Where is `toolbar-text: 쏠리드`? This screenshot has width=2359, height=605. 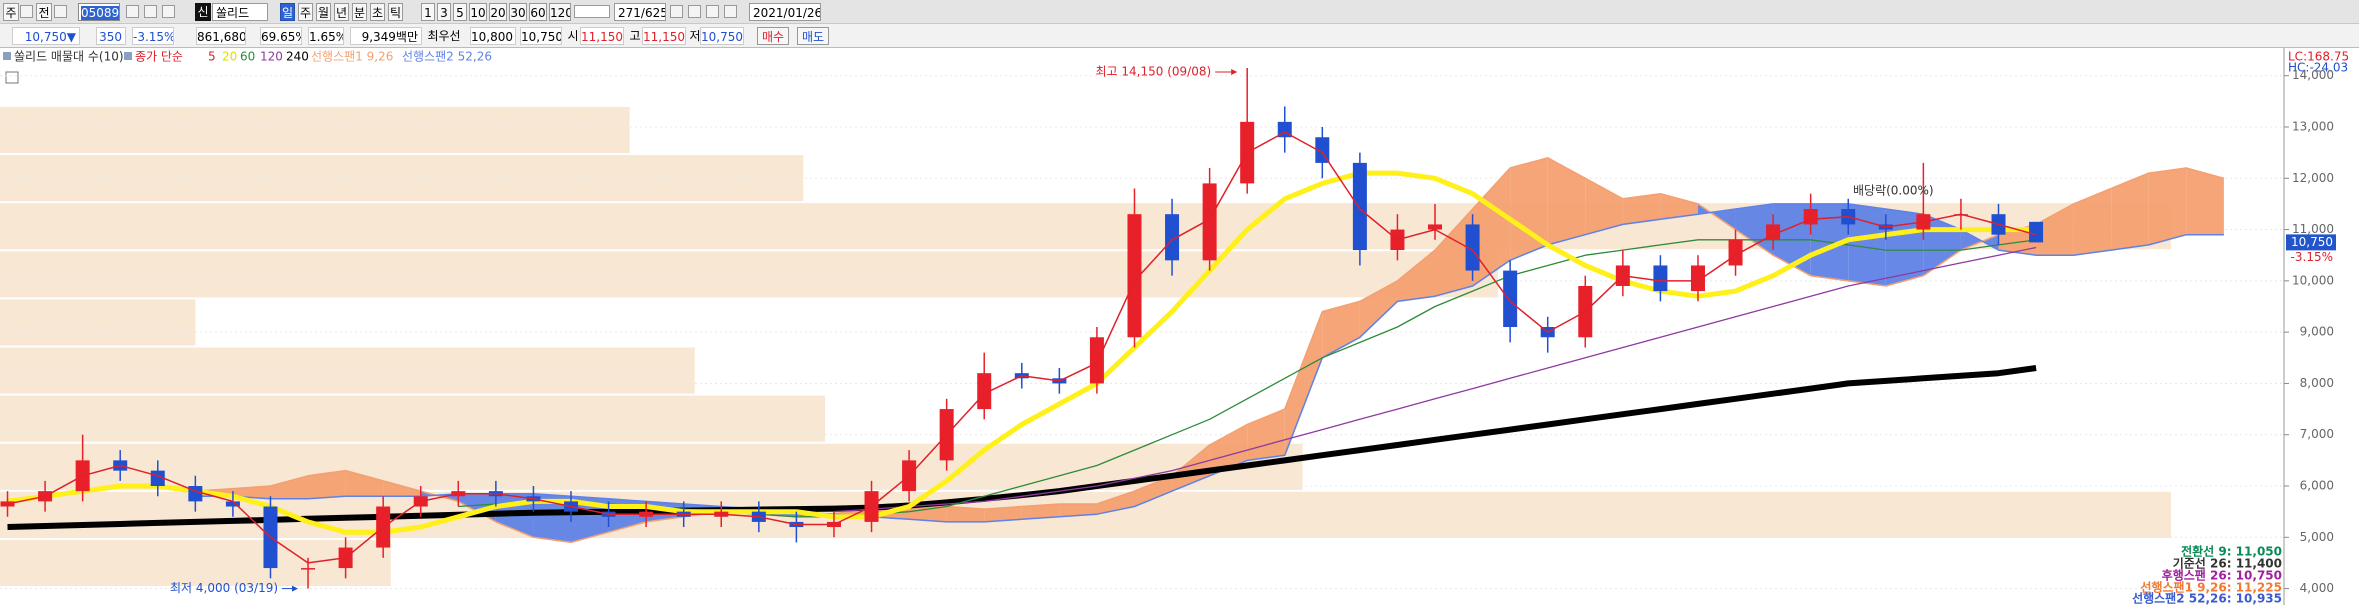 toolbar-text: 쏠리드 is located at coordinates (233, 13).